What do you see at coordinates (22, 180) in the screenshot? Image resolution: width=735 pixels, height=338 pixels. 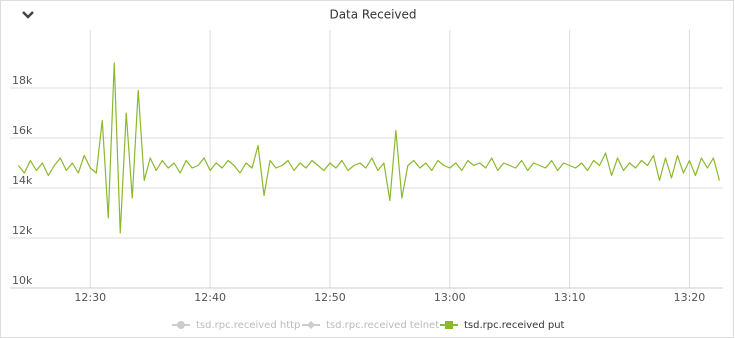 I see `y-tick-label: 14k` at bounding box center [22, 180].